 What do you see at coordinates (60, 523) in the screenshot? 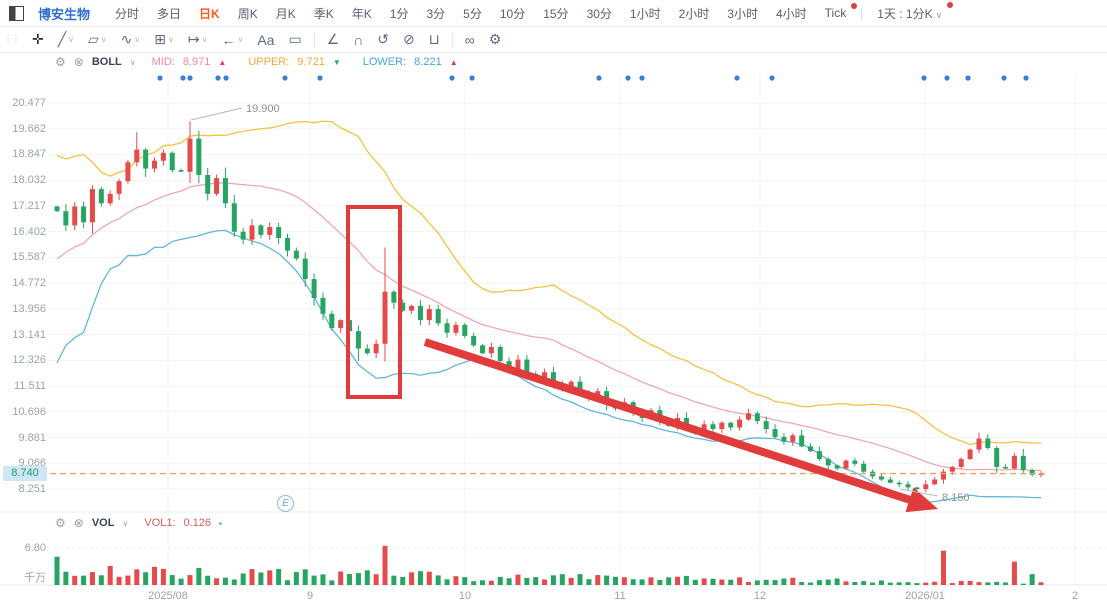
I see `vol-settings-icon: ⚙` at bounding box center [60, 523].